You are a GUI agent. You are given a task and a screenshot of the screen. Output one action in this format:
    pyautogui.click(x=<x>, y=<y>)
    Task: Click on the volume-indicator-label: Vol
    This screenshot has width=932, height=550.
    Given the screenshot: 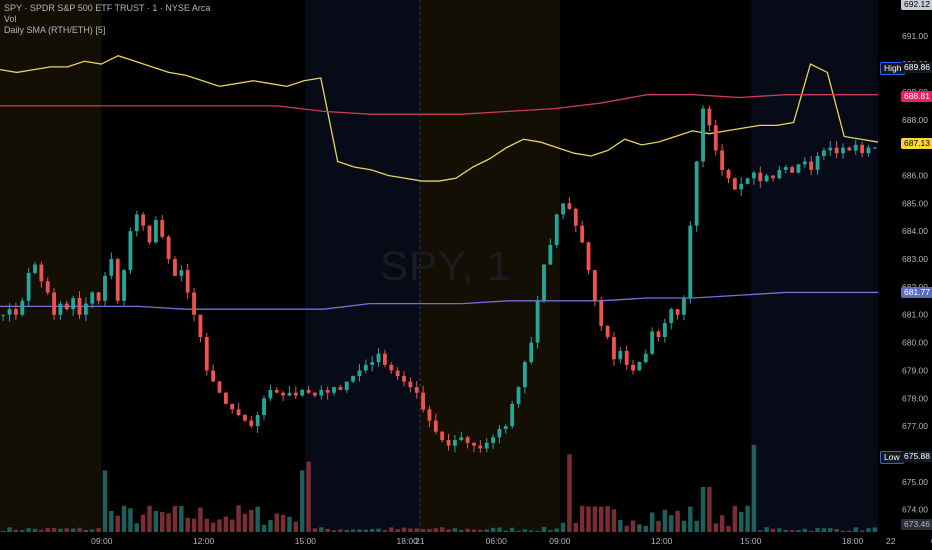 What is the action you would take?
    pyautogui.click(x=10, y=19)
    